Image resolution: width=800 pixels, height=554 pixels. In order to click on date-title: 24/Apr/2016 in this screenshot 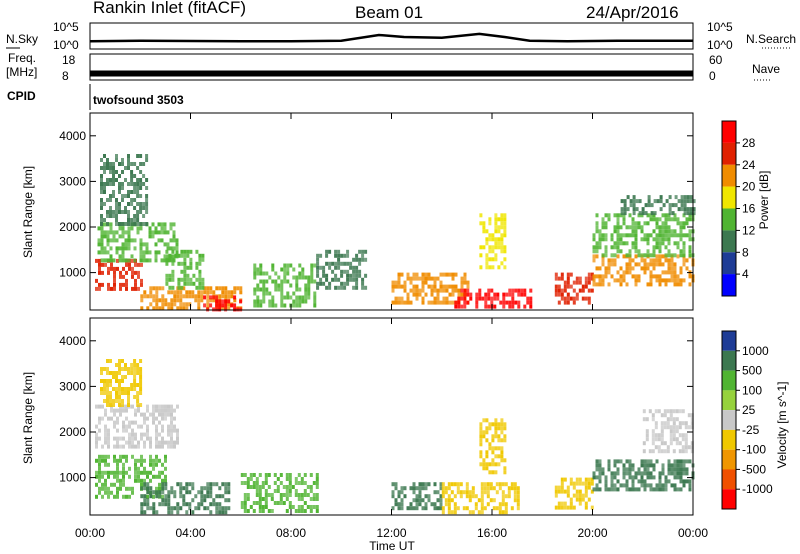, I will do `click(632, 12)`.